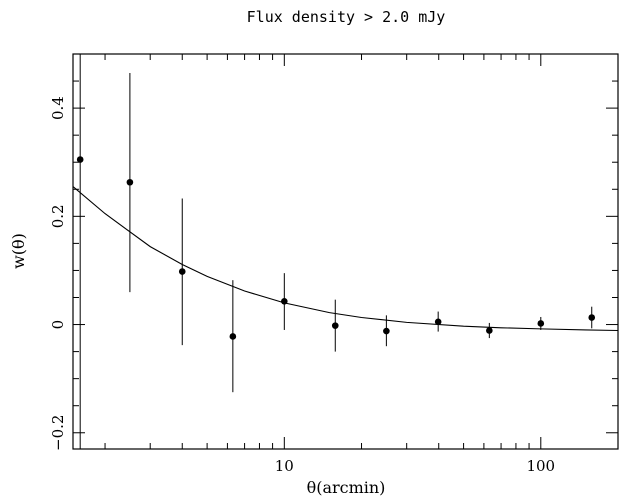 Image resolution: width=620 pixels, height=501 pixels. I want to click on x-tick-label: 10, so click(284, 466).